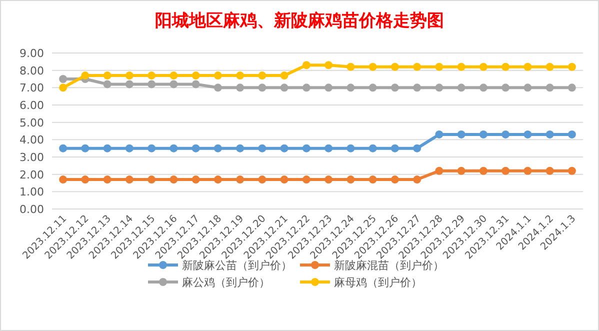  I want to click on y-tick-label: 1.00, so click(32, 192).